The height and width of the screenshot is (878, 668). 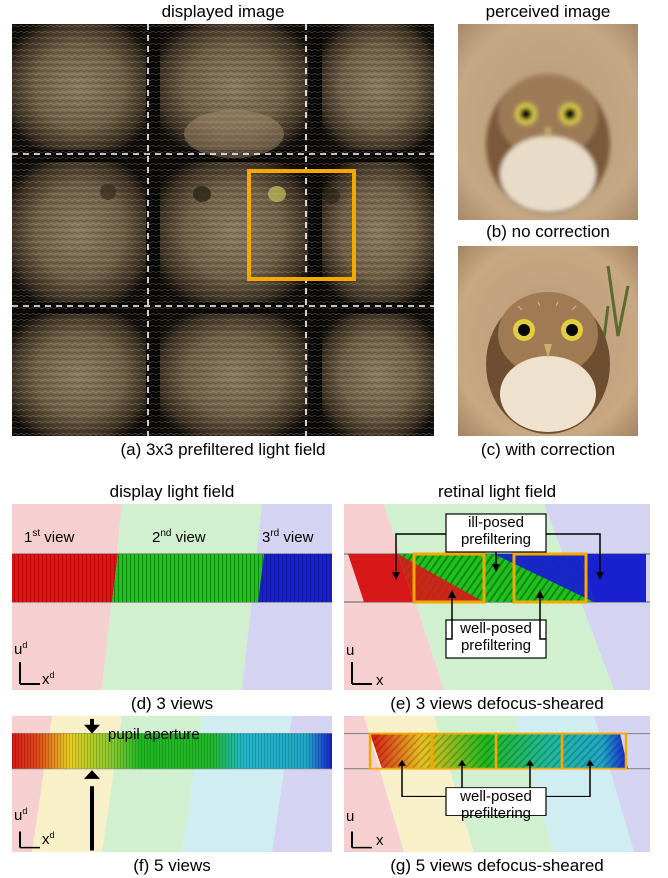 I want to click on highlight-box, so click(x=301, y=225).